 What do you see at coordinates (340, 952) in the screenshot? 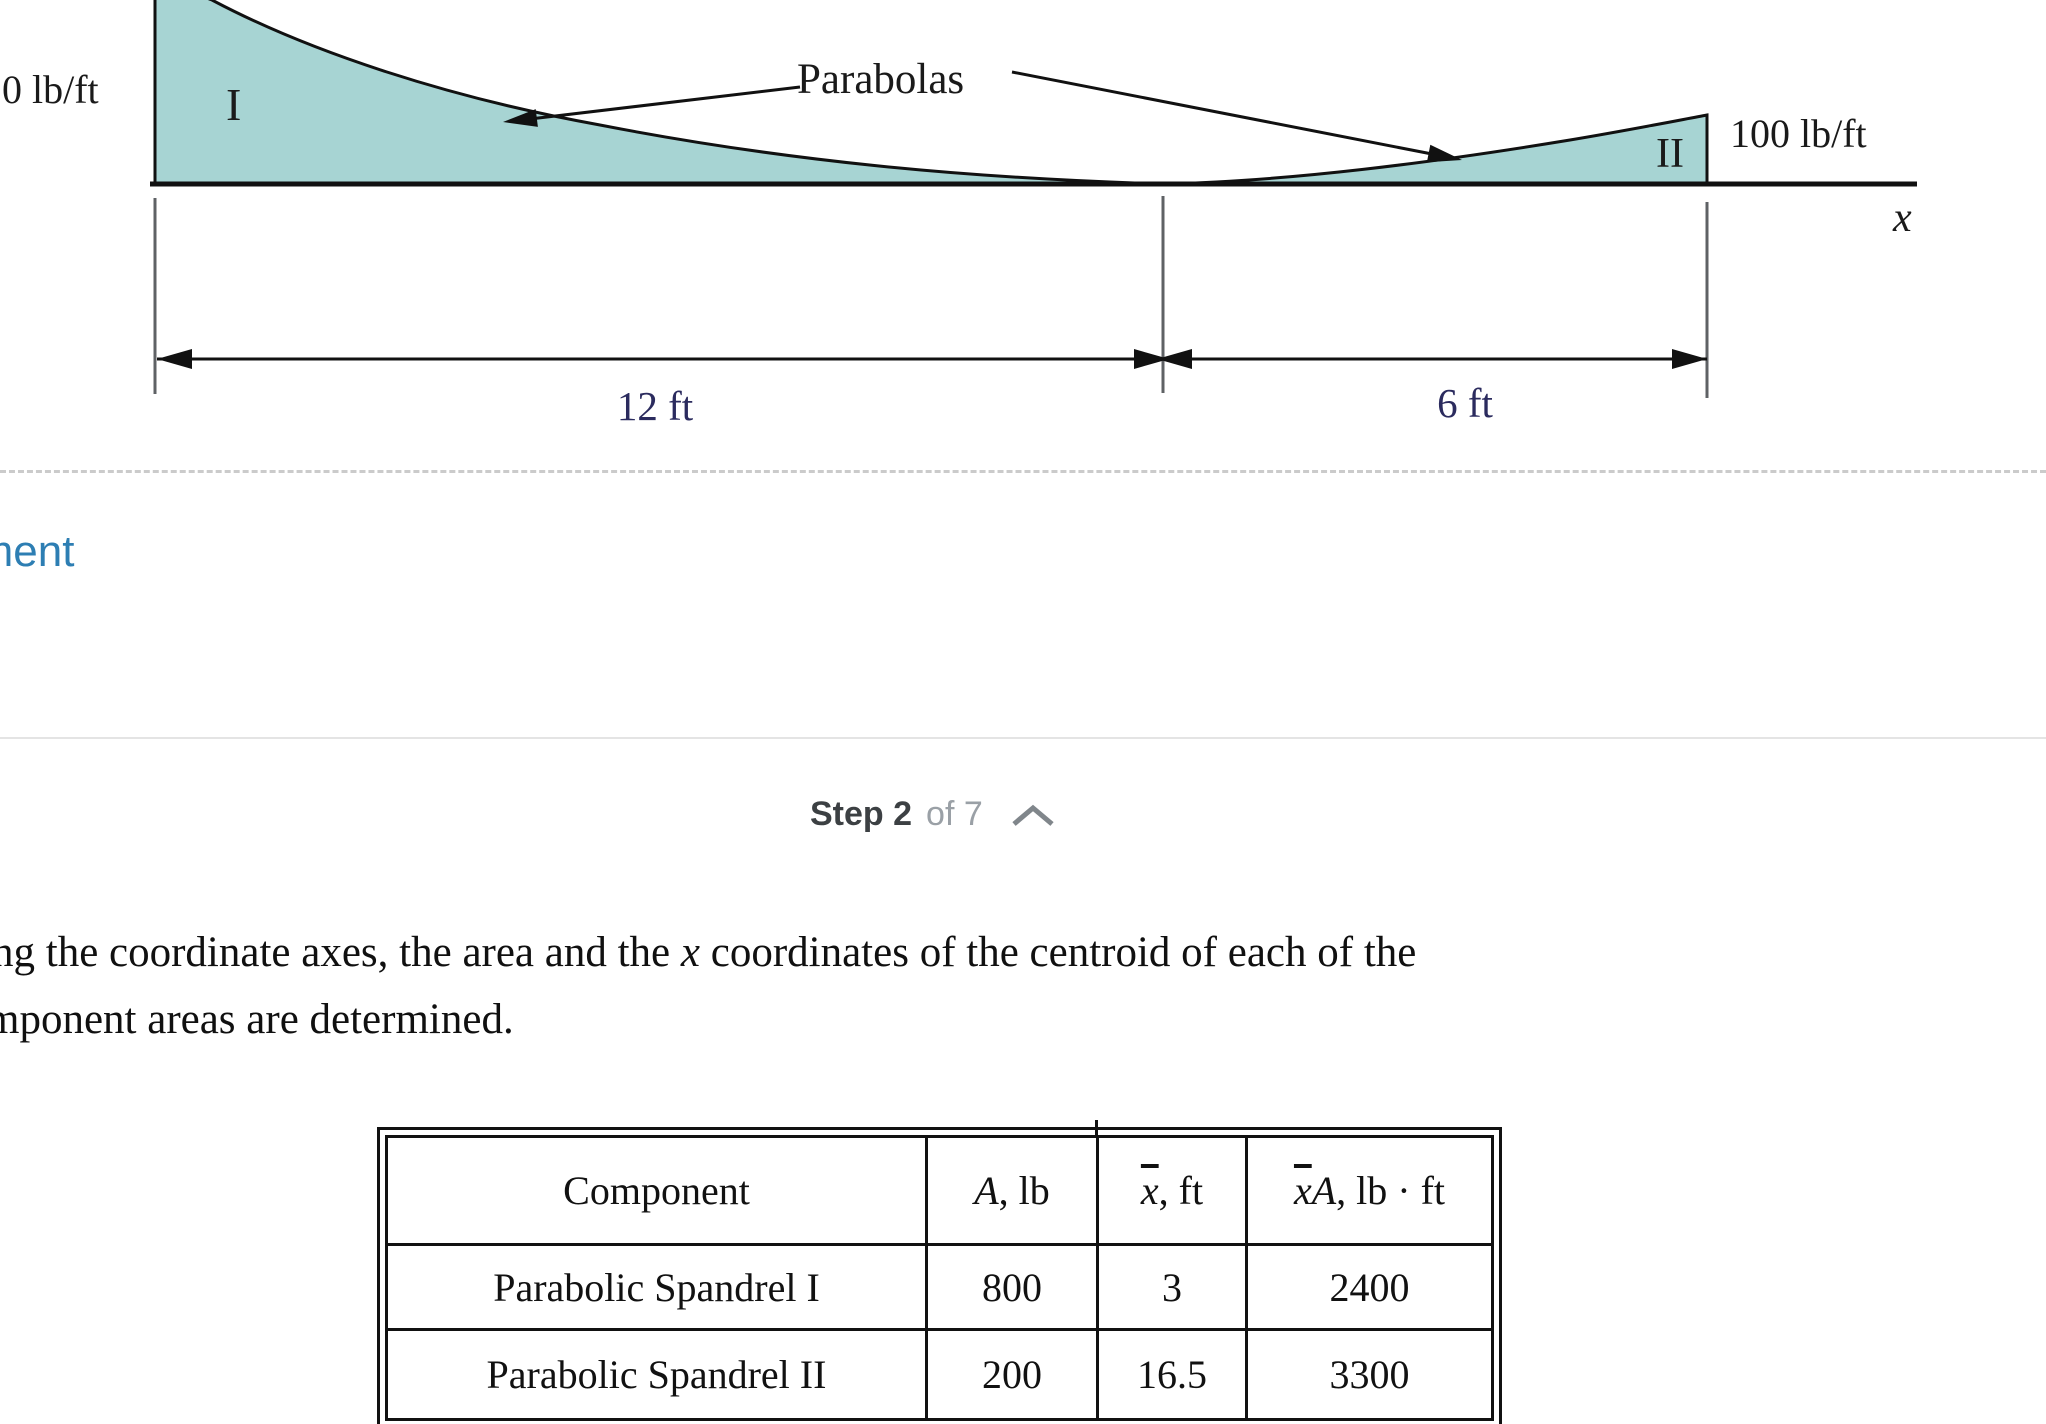
I see `body-text-line1-pre: ng the coordinate axes, the area and the` at bounding box center [340, 952].